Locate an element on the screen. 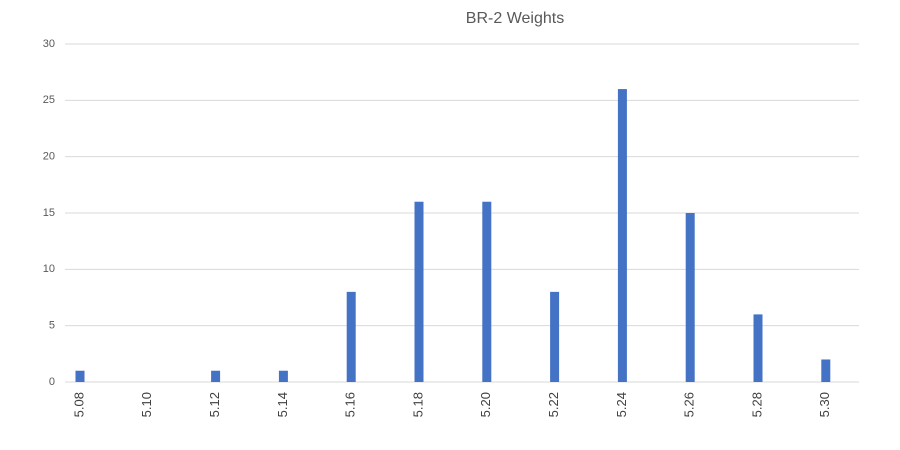 This screenshot has height=450, width=900. x-tick-label: 5.26 is located at coordinates (689, 404).